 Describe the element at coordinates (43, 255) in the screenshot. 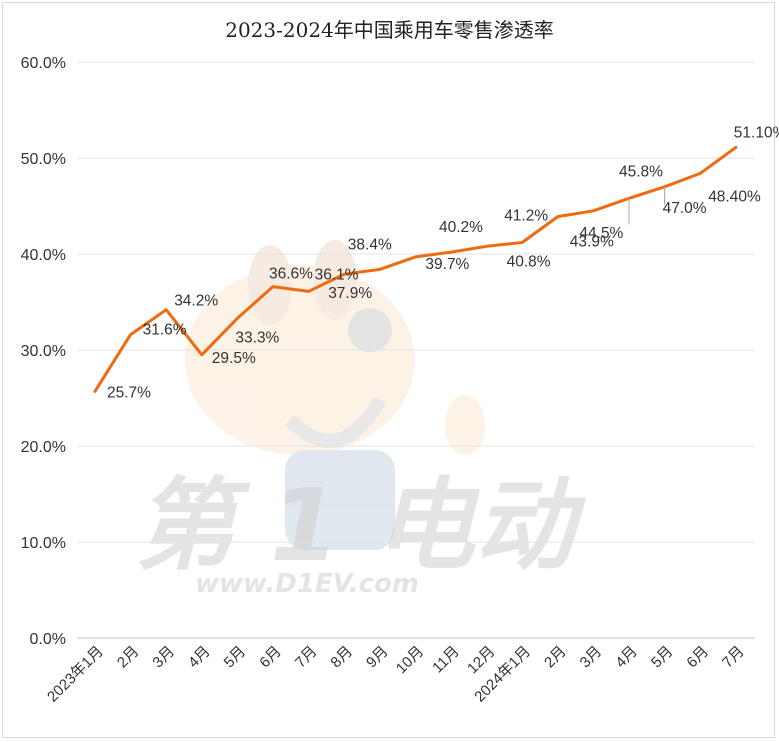

I see `y-tick-label: 40.0%` at that location.